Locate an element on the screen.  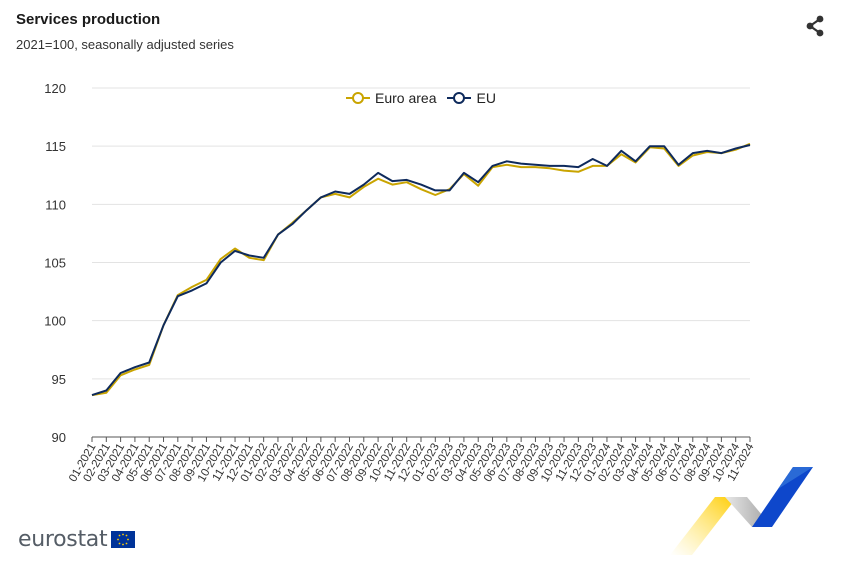
eurostat-wordmark: eurostat is located at coordinates (63, 539).